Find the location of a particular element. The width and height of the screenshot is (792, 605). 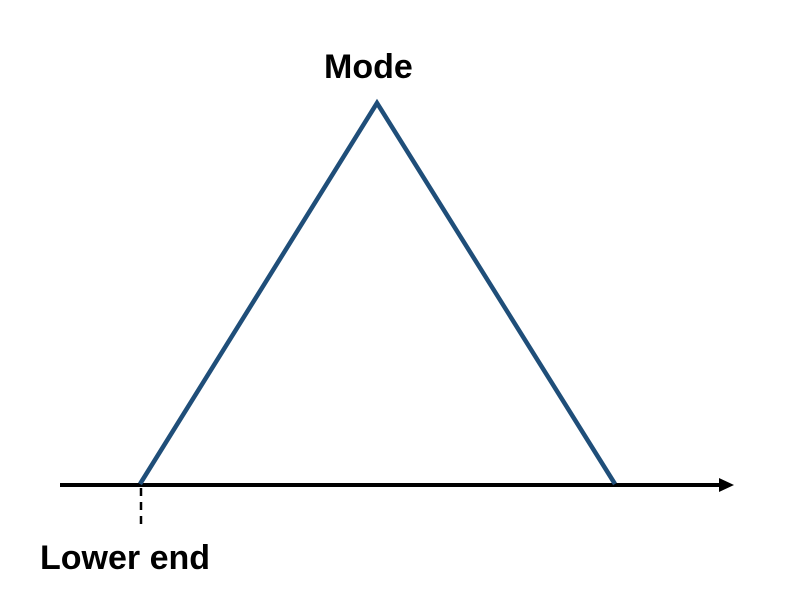

axis-arrowhead is located at coordinates (726, 485).